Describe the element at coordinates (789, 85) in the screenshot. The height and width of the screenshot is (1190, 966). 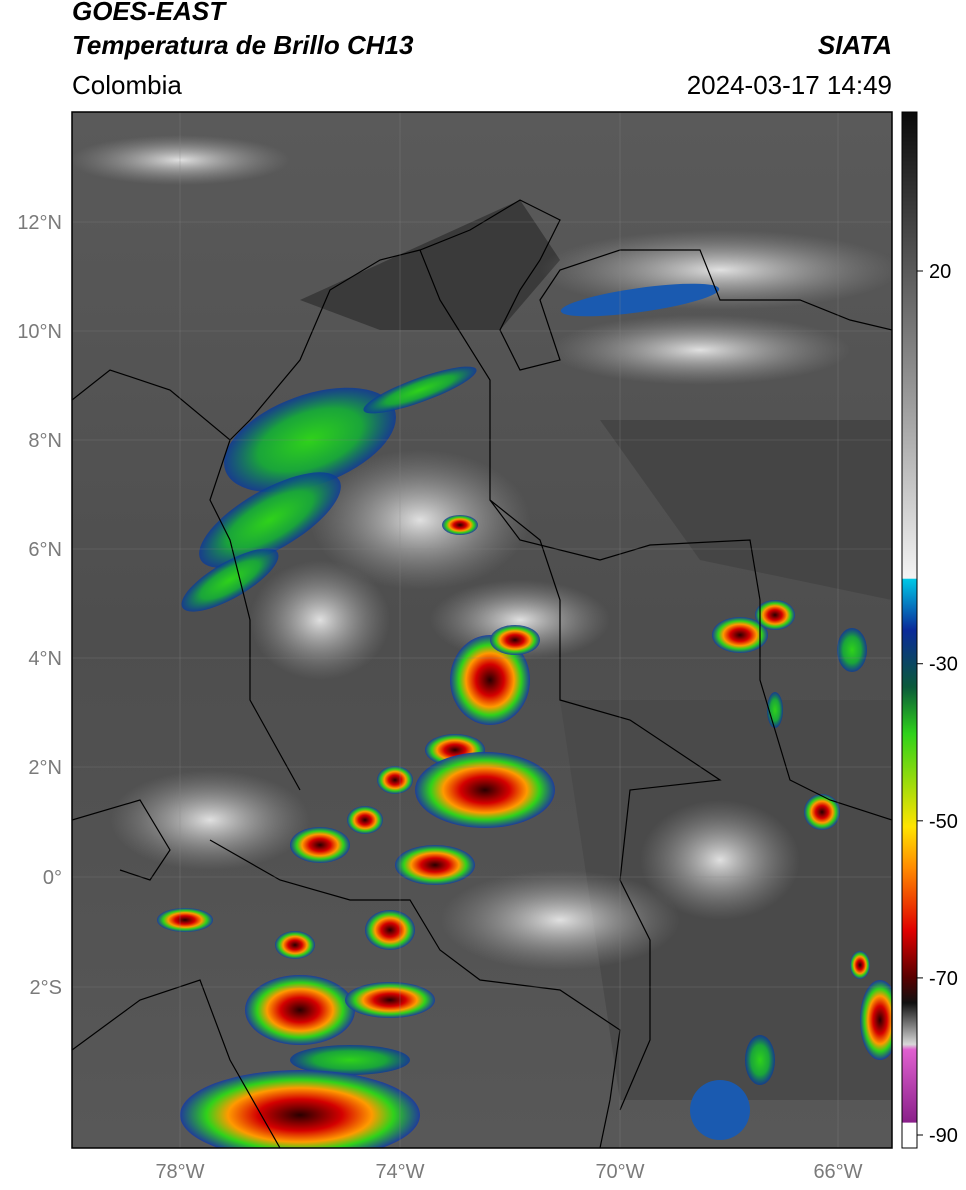
I see `datetime-label: 2024-03-17 14:49` at that location.